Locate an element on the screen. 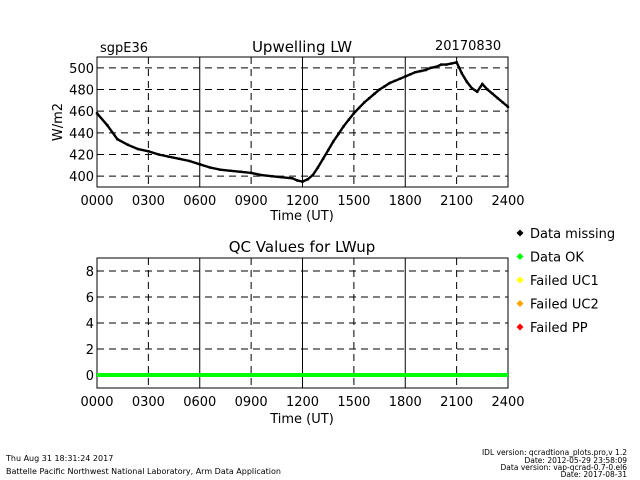  footer-data-version: Data version: vap-qcrad-0.7-0.el6 is located at coordinates (564, 467).